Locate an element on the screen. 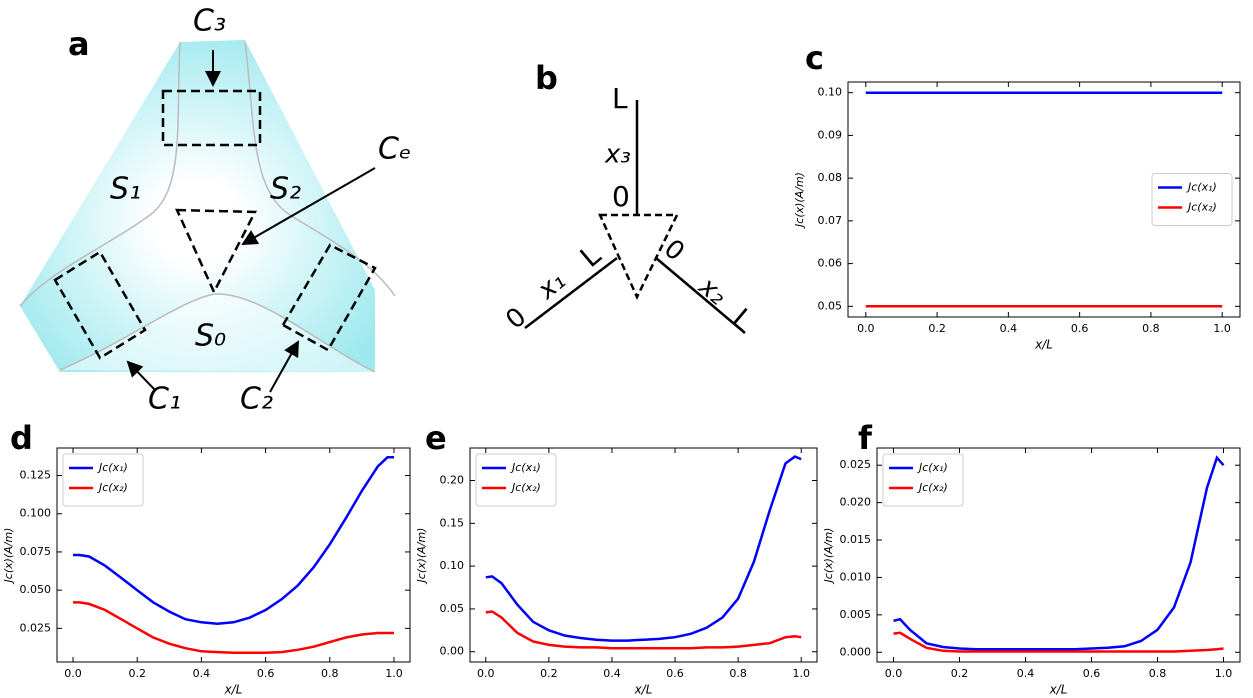 This screenshot has height=698, width=1253. y-tick-label: 0.005 is located at coordinates (856, 614).